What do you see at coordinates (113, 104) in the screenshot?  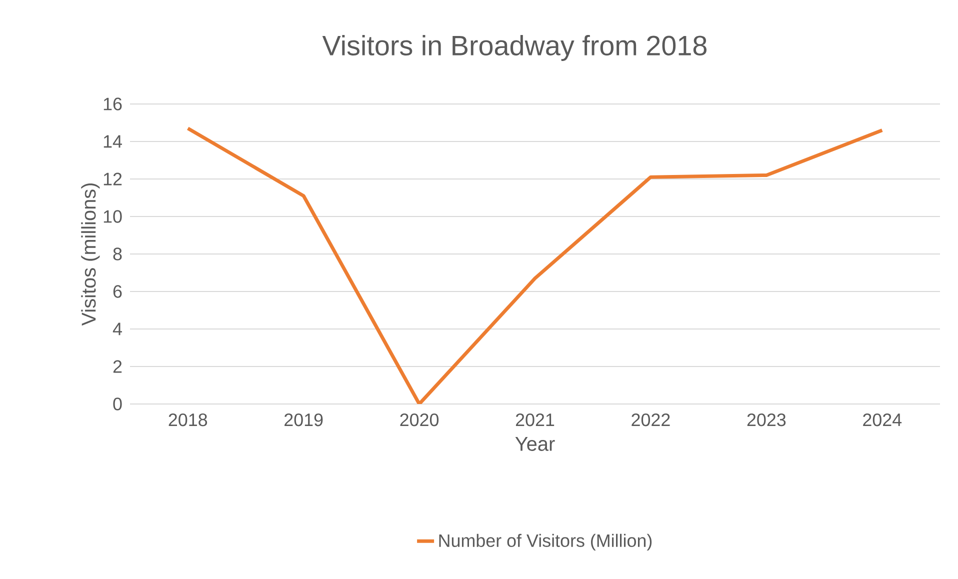 I see `y-tick-label: 16` at bounding box center [113, 104].